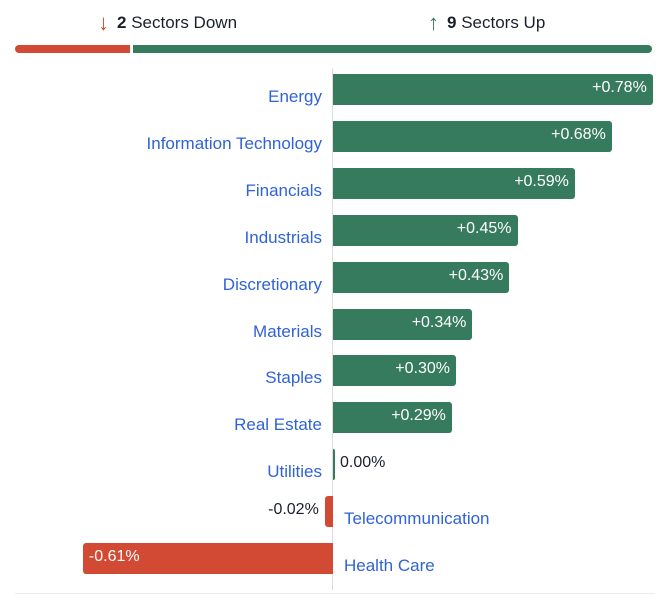 This screenshot has width=670, height=600. Describe the element at coordinates (278, 425) in the screenshot. I see `sector-label: Real Estate` at that location.